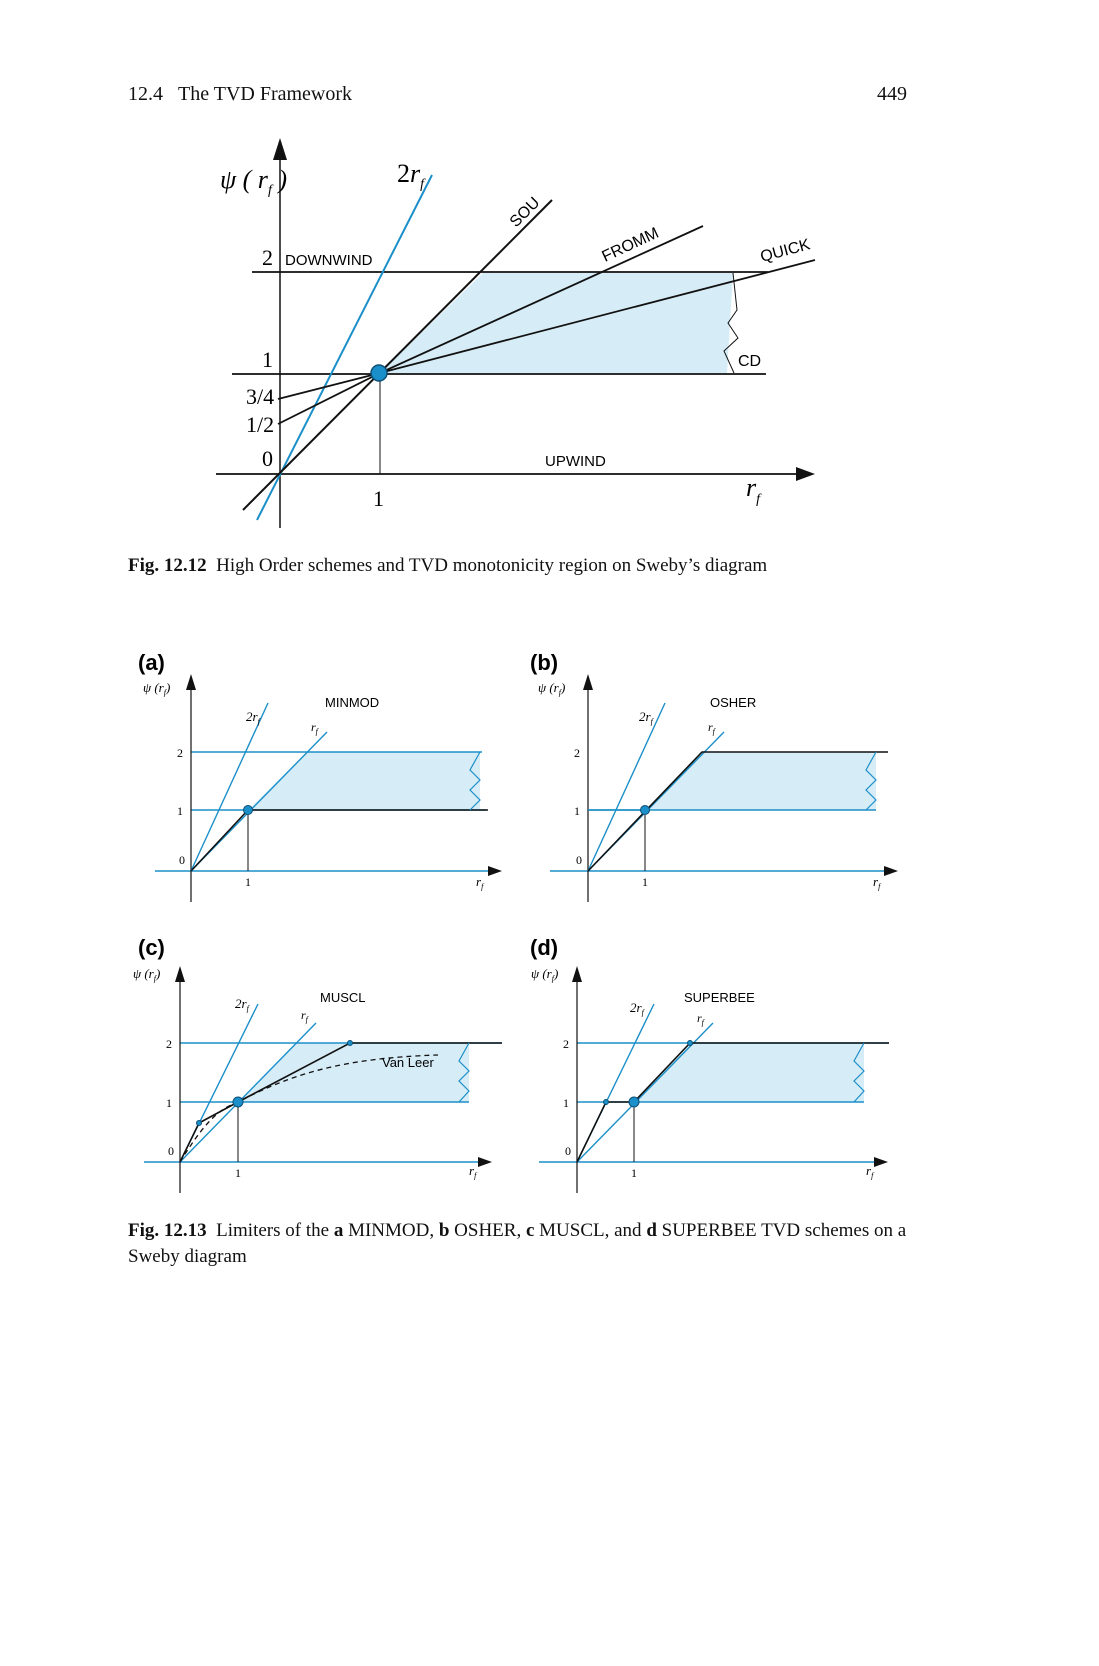 This screenshot has height=1666, width=1099. I want to click on tick-x1-b: 1, so click(645, 882).